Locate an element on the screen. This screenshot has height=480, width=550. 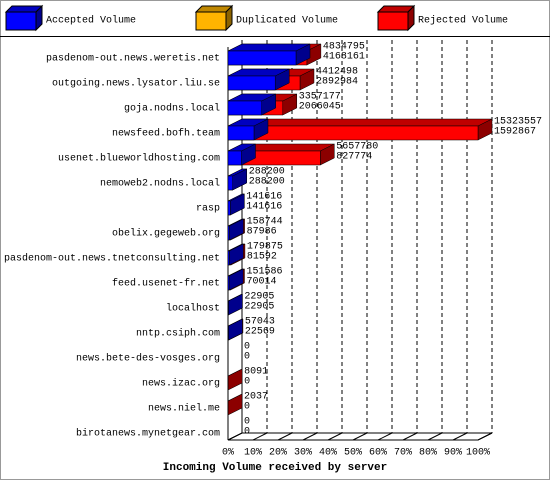
y-tick-label: feed.usenet-fr.net is located at coordinates (166, 284).